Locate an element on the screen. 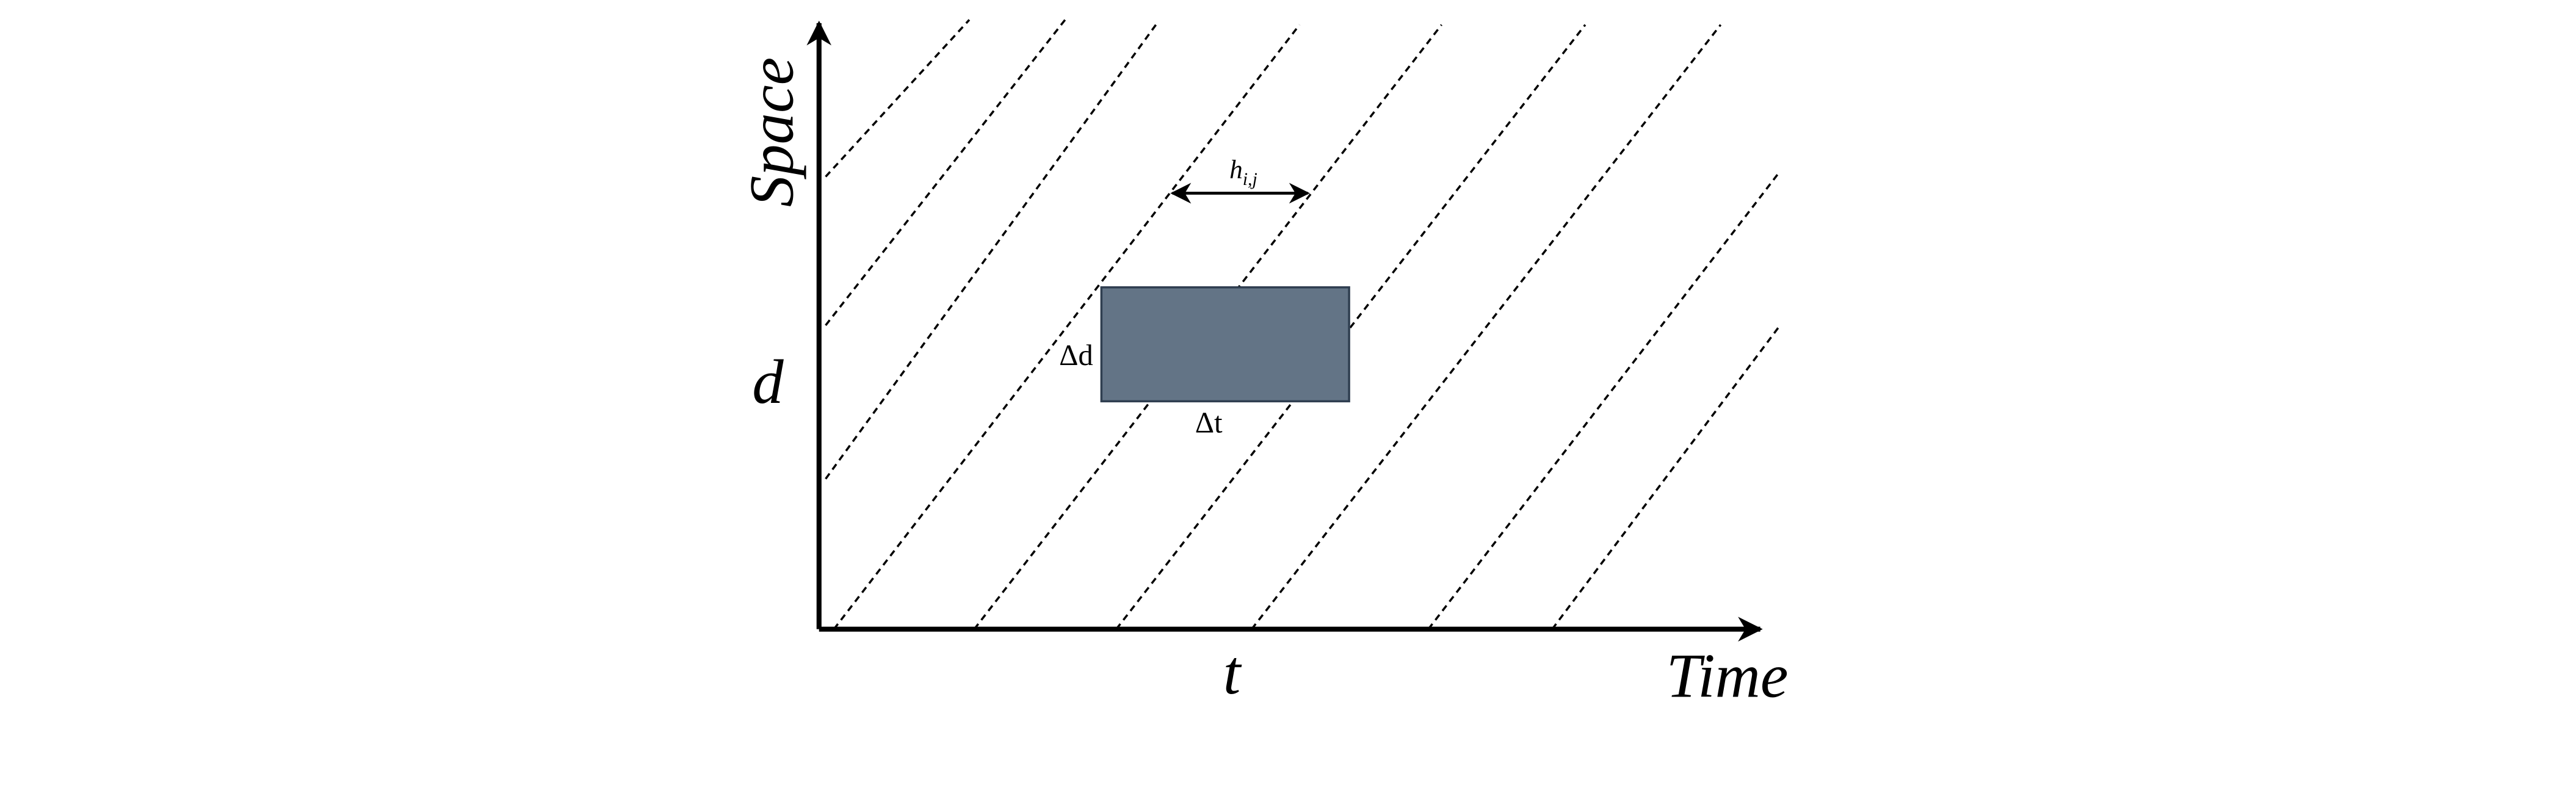 The image size is (2576, 807). headway-label: hi,j is located at coordinates (1243, 172).